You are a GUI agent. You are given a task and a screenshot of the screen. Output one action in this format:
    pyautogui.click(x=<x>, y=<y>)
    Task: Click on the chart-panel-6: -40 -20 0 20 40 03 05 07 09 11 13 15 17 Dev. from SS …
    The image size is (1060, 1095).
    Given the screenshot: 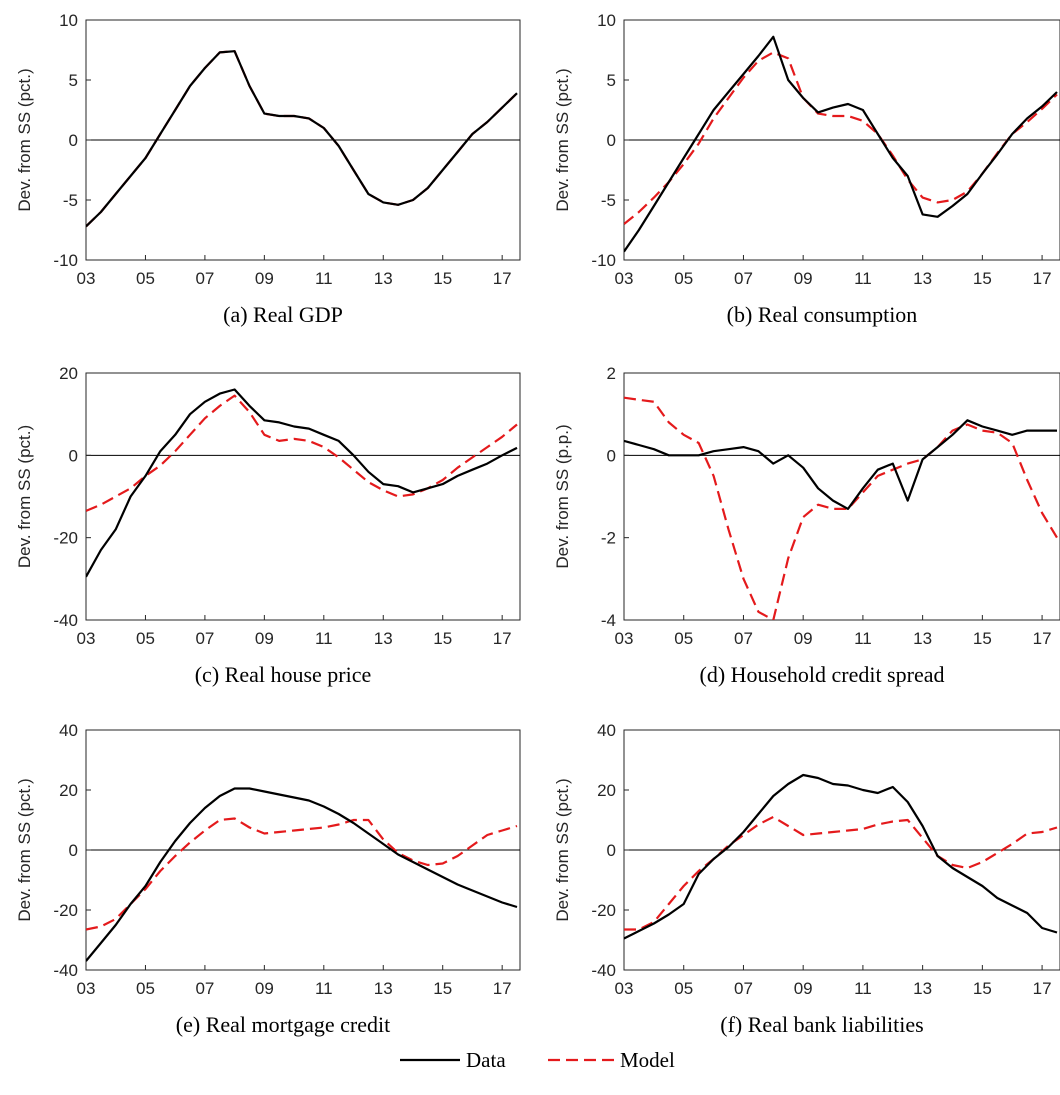 What is the action you would take?
    pyautogui.click(x=806, y=879)
    